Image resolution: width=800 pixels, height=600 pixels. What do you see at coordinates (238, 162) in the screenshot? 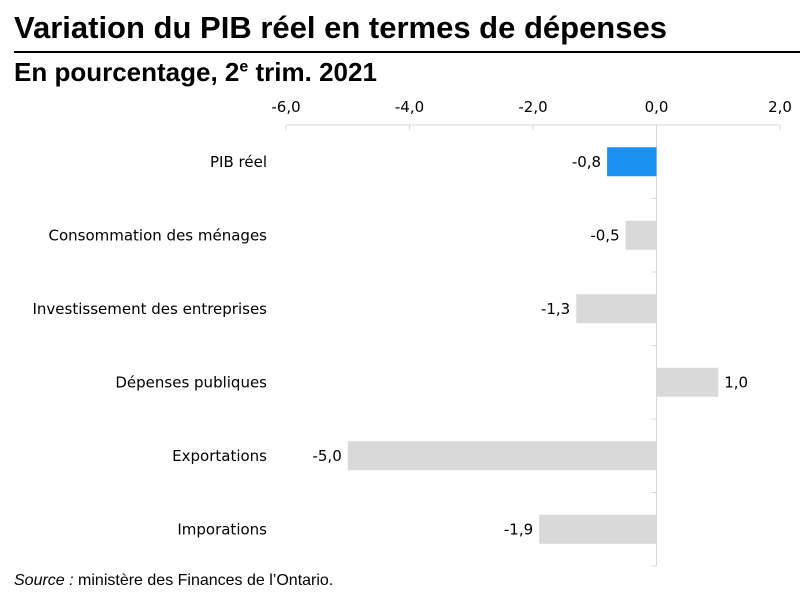
I see `category-label: PIB réel` at bounding box center [238, 162].